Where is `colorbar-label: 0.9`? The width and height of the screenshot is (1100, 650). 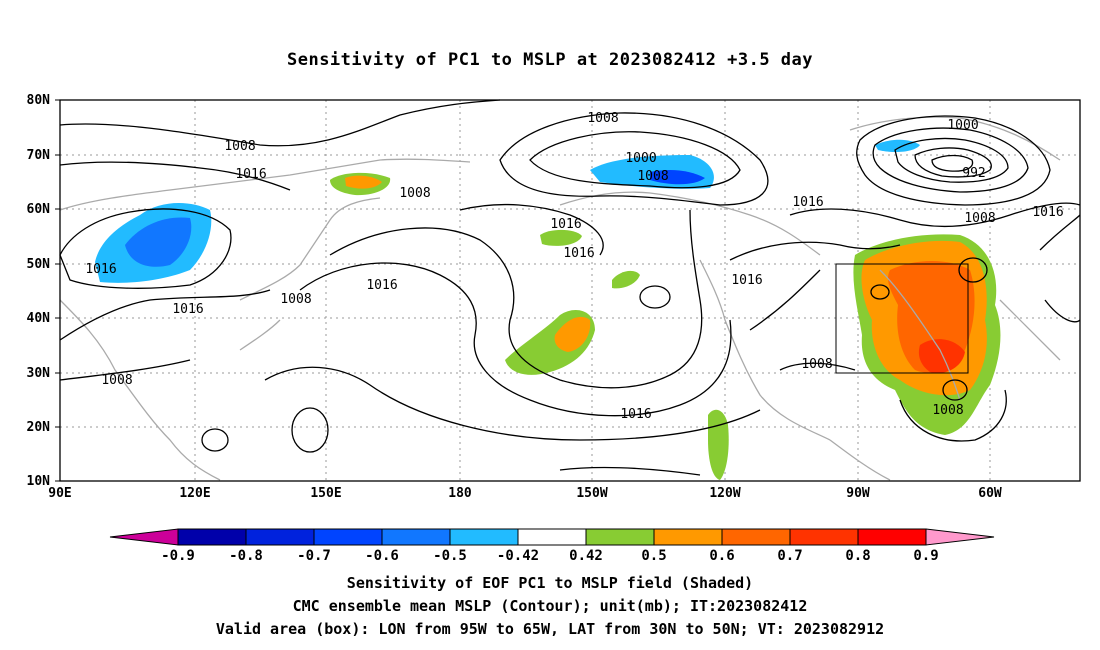 colorbar-label: 0.9 is located at coordinates (925, 556).